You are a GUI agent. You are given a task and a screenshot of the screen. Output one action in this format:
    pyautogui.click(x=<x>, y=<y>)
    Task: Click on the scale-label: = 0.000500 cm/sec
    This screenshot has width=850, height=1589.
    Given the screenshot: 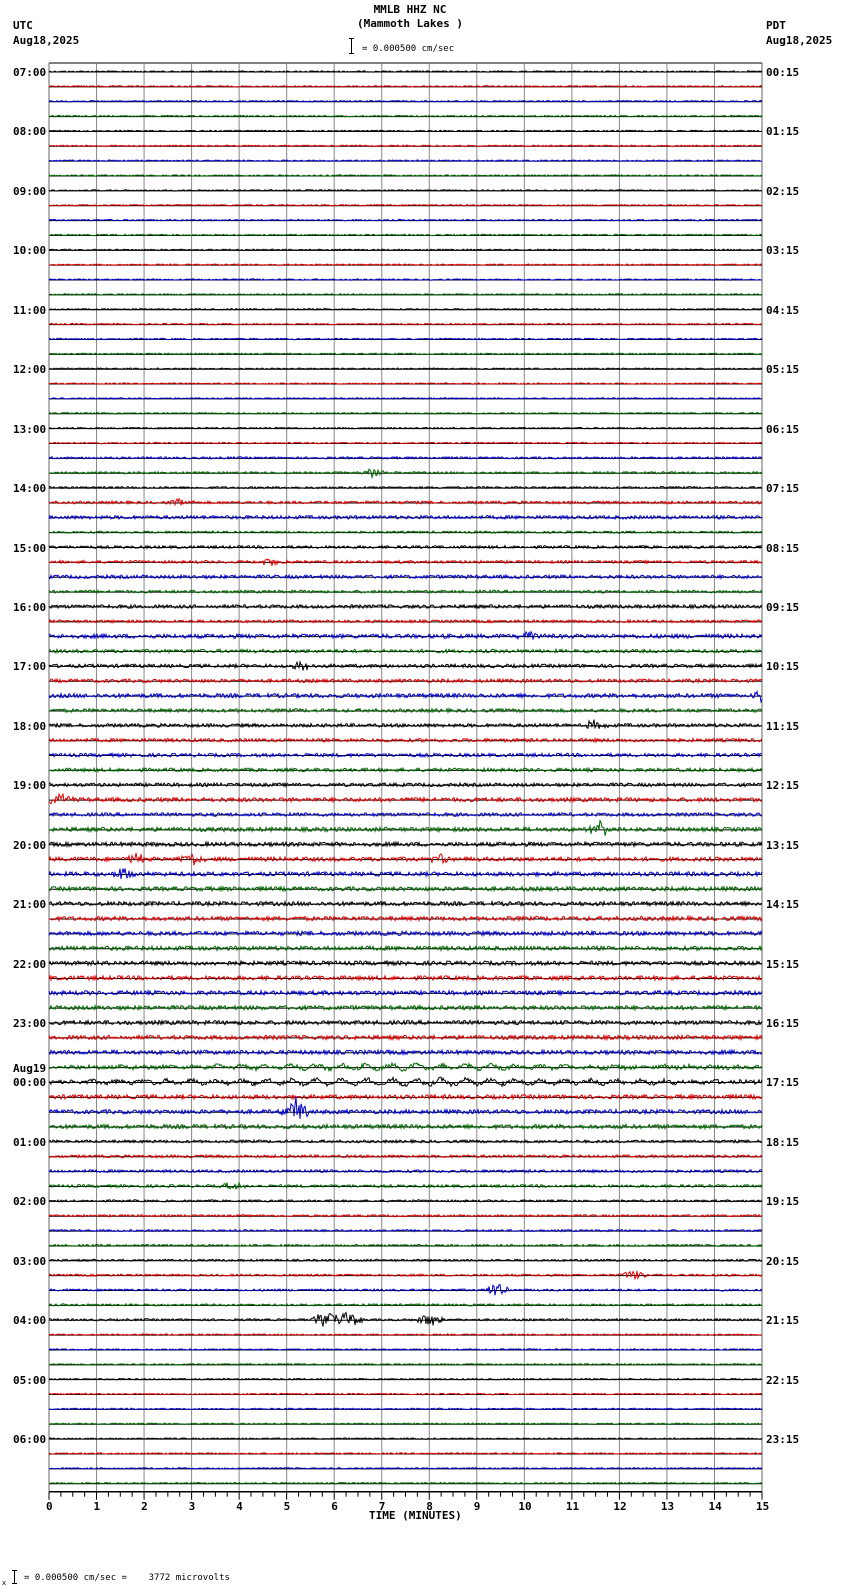 What is the action you would take?
    pyautogui.click(x=408, y=49)
    